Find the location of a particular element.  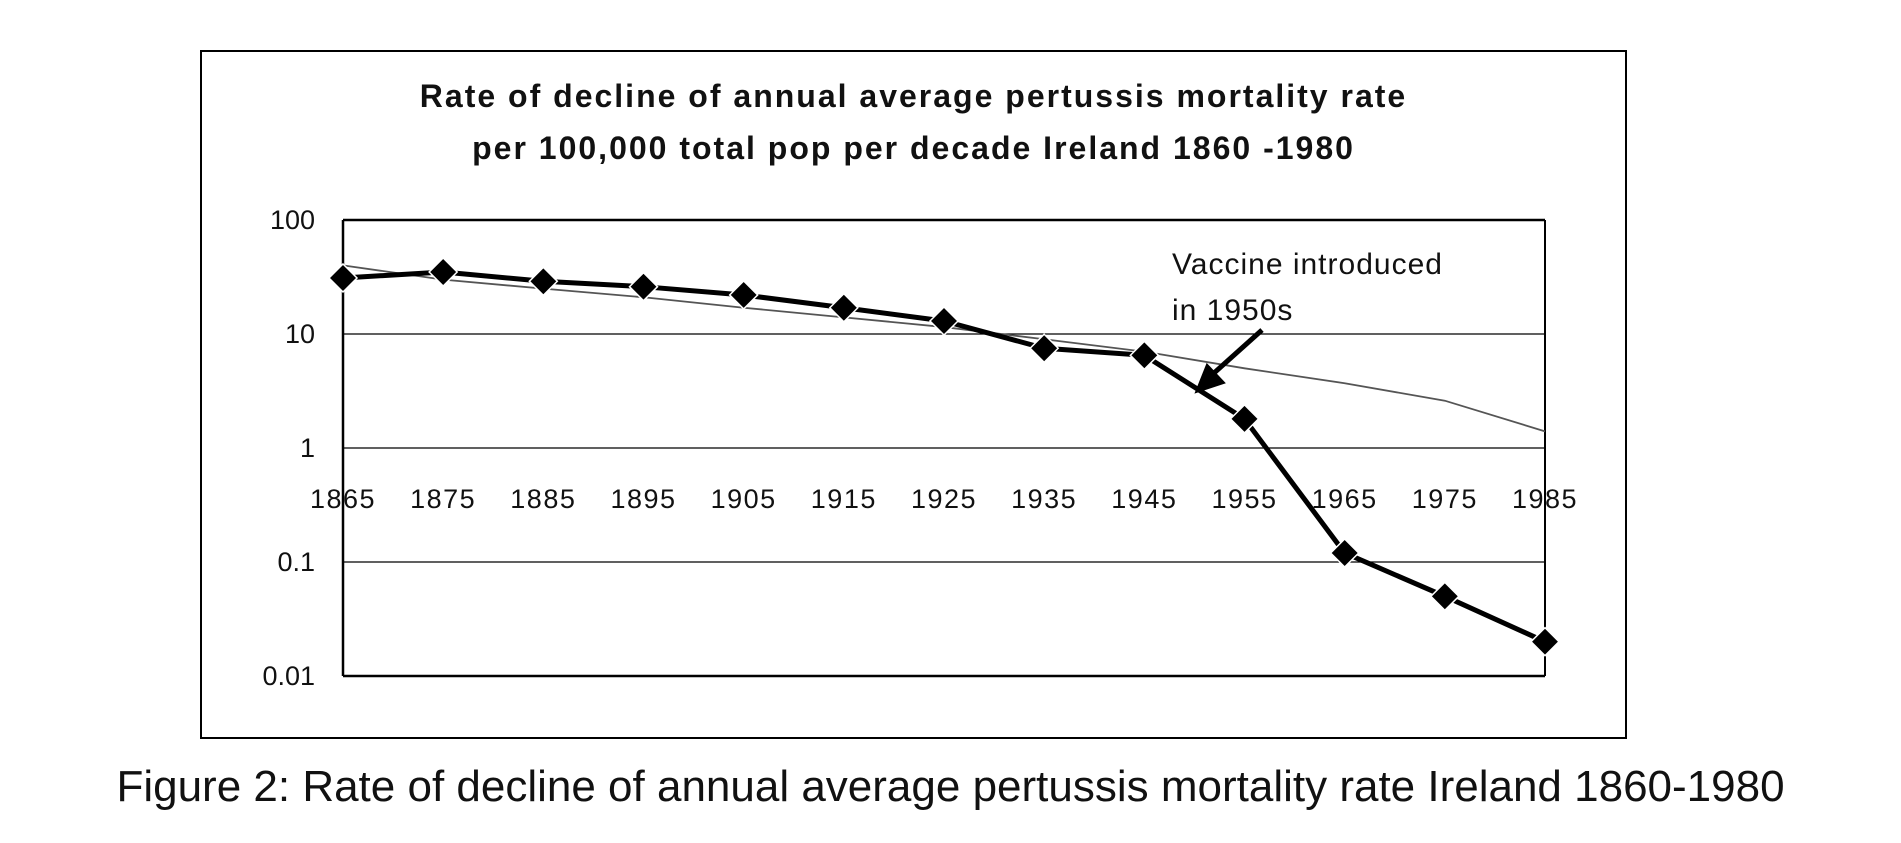

x-tick-label: 1935 is located at coordinates (1044, 499).